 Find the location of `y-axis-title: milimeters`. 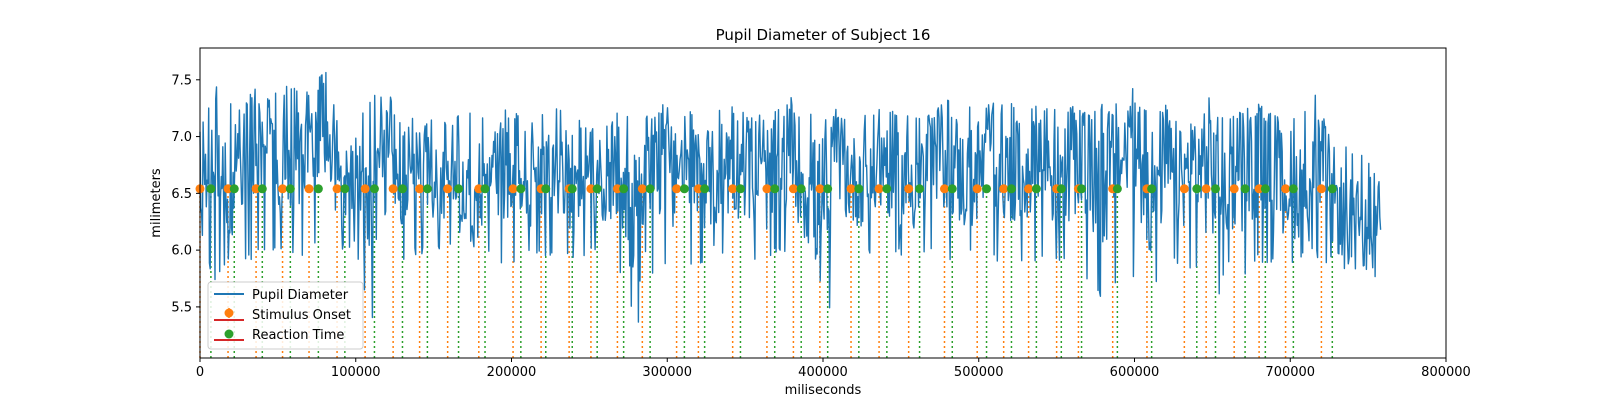

y-axis-title: milimeters is located at coordinates (156, 203).